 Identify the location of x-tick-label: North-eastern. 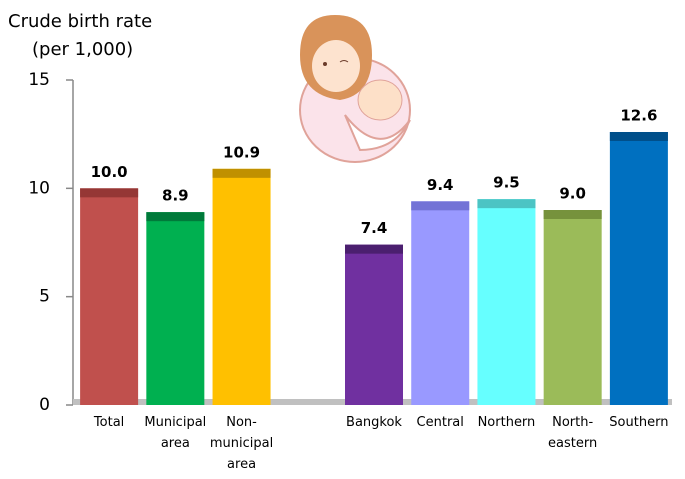
(573, 433).